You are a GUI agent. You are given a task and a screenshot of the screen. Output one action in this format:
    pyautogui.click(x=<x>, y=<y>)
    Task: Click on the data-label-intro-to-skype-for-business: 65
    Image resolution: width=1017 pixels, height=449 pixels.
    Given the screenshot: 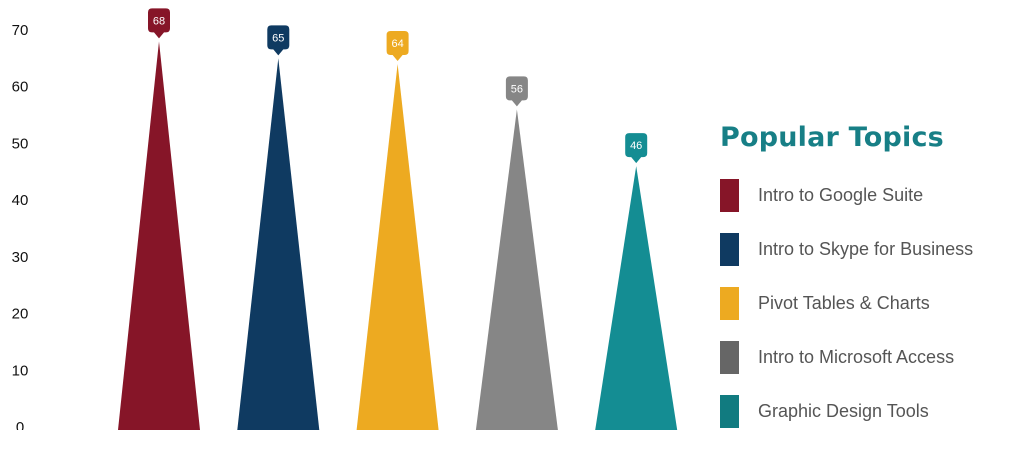 What is the action you would take?
    pyautogui.click(x=278, y=38)
    